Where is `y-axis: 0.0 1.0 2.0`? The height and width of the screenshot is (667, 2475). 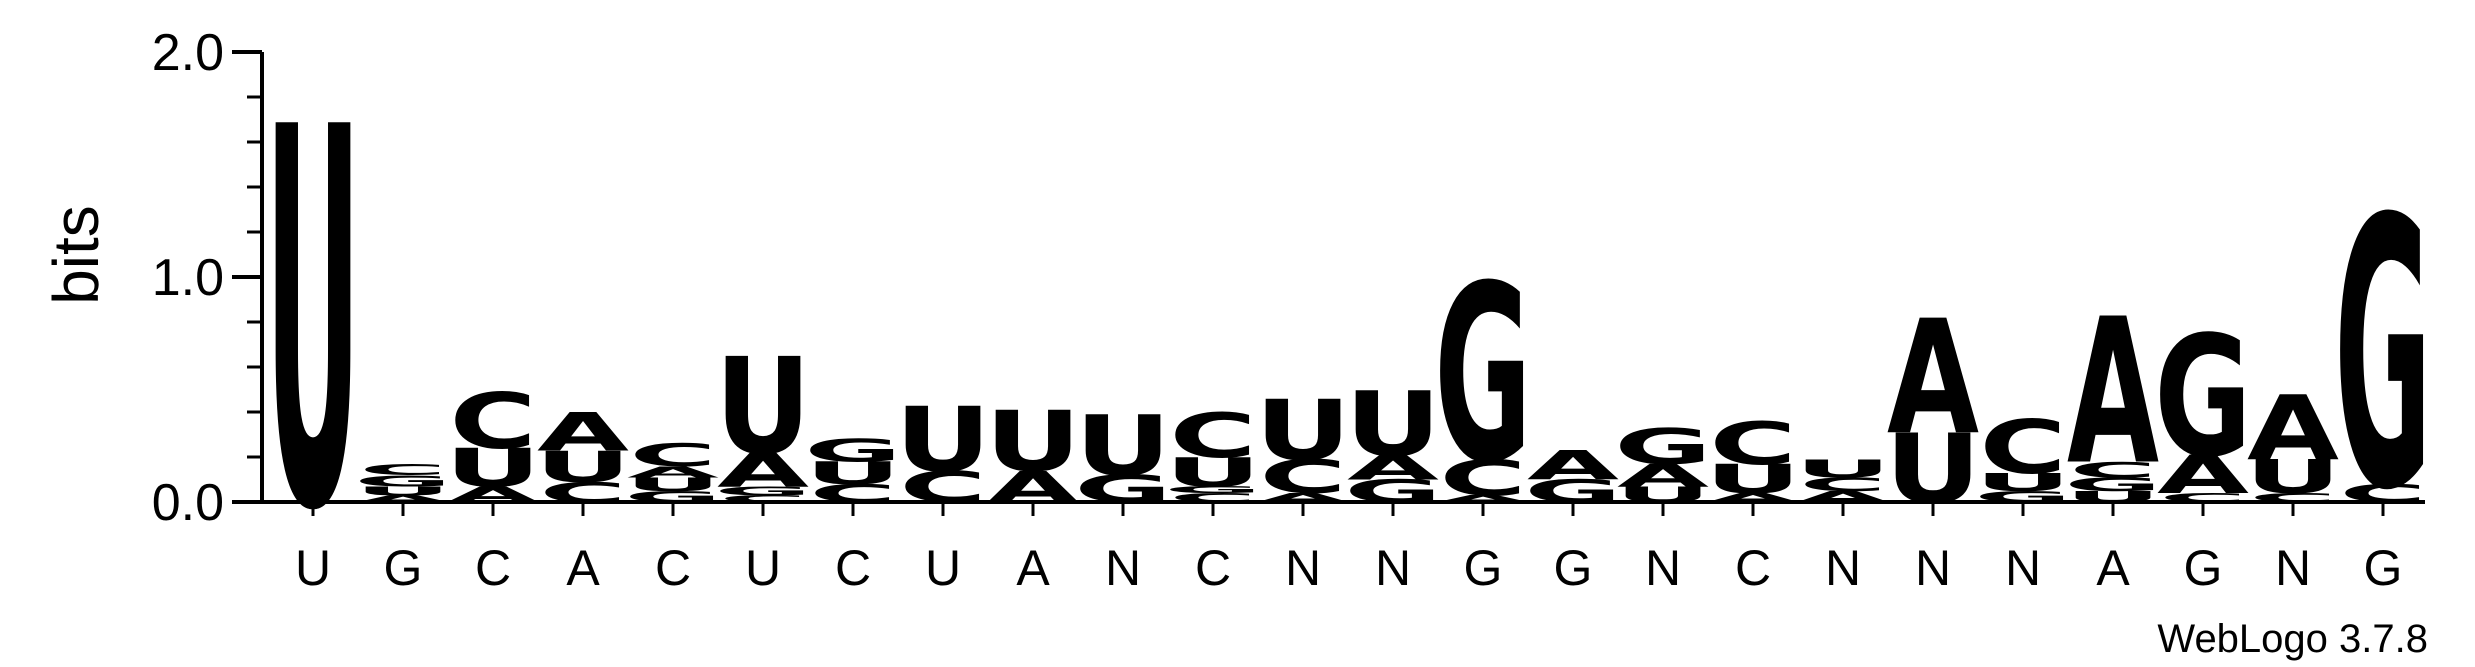
y-axis: 0.0 1.0 2.0 is located at coordinates (207, 278).